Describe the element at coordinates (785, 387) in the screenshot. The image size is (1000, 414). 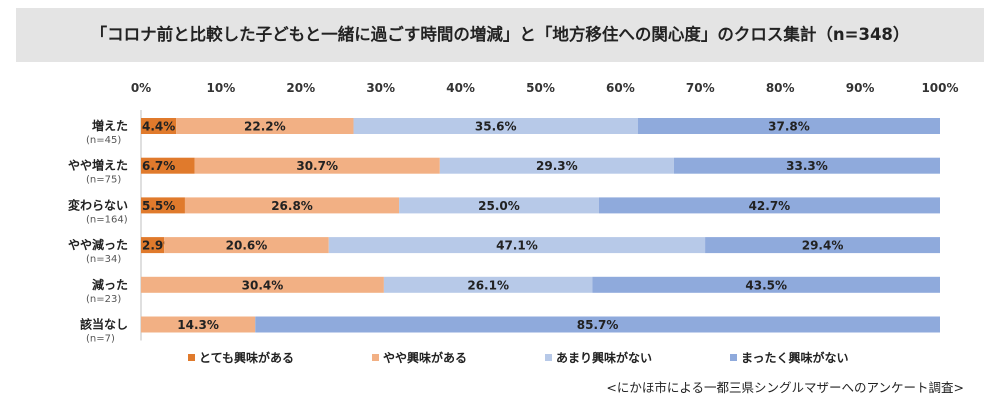
I see `source-note: <にかほ市による一都三県シングルマザーへのアンケート調査>` at that location.